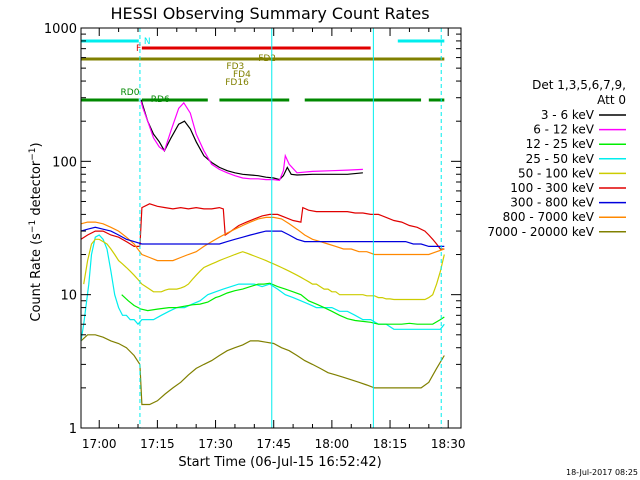  What do you see at coordinates (602, 472) in the screenshot?
I see `render-timestamp: 18-Jul-2017 08:25` at bounding box center [602, 472].